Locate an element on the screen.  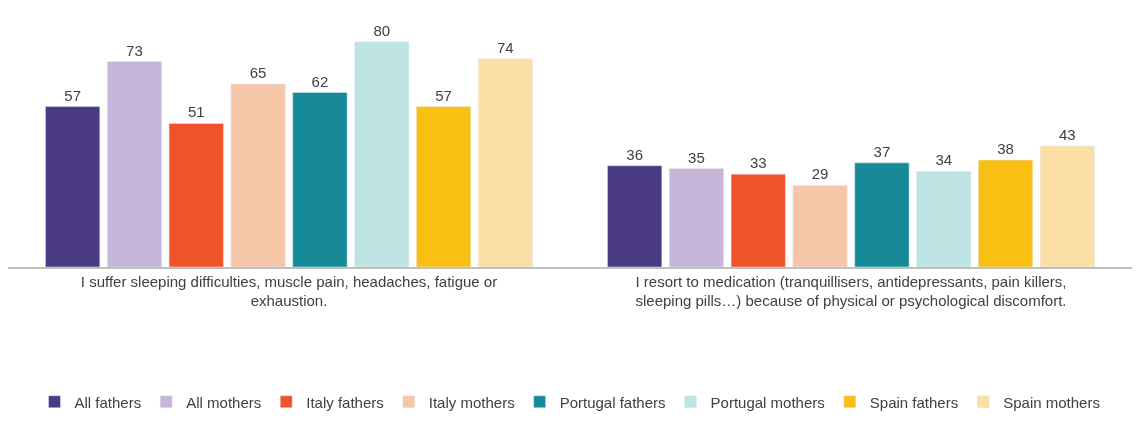
data-label: 29 is located at coordinates (820, 174).